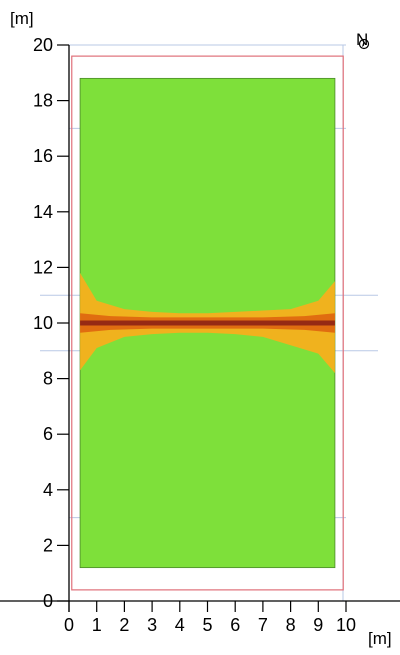 This screenshot has height=655, width=400. I want to click on y-axis-unit: [m], so click(22, 18).